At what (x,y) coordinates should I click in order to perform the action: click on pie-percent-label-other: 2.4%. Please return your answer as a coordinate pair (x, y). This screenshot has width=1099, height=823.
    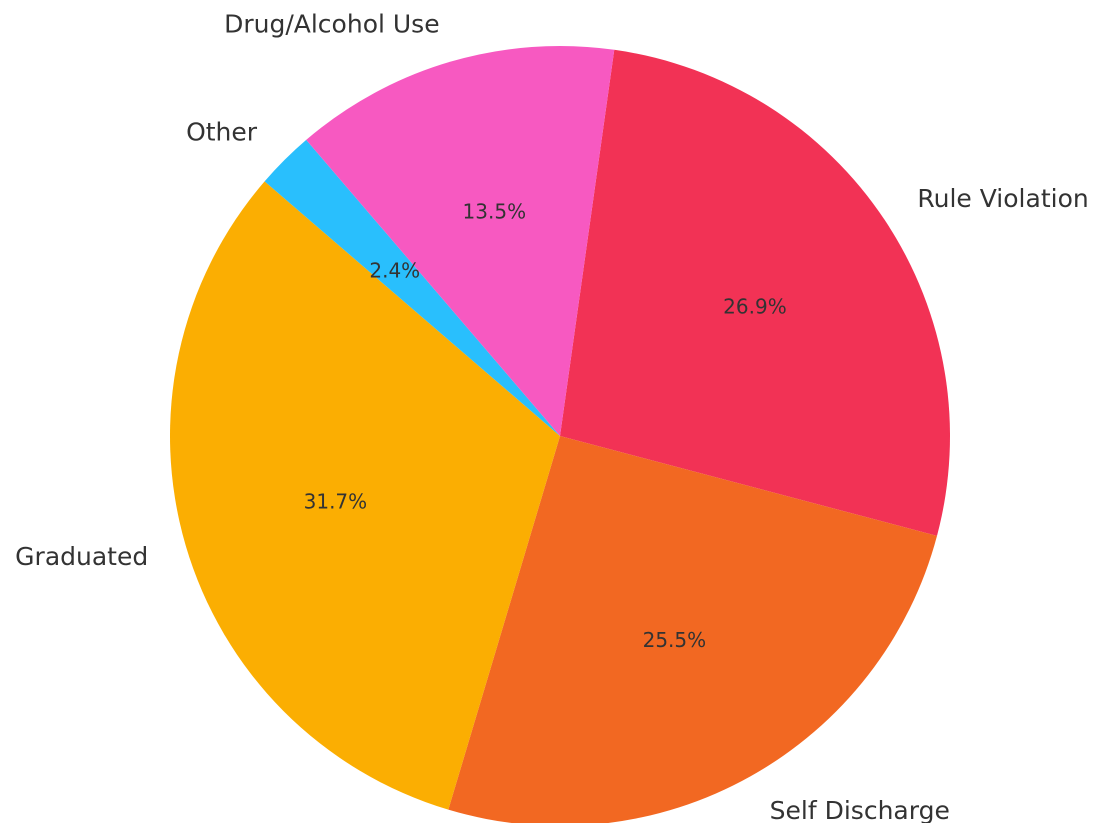
    Looking at the image, I should click on (394, 270).